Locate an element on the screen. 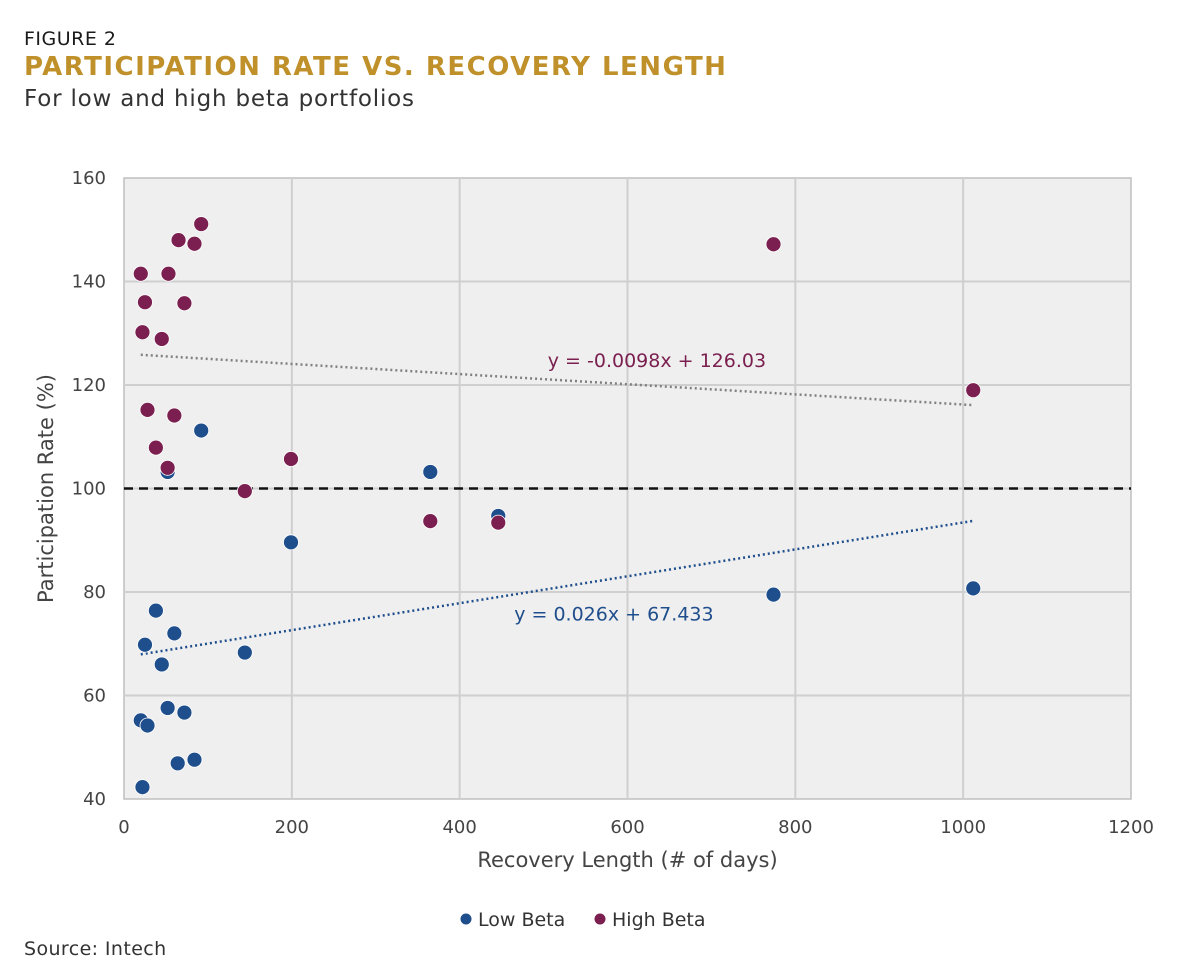 This screenshot has width=1200, height=977. legend-marker-high-beta is located at coordinates (600, 919).